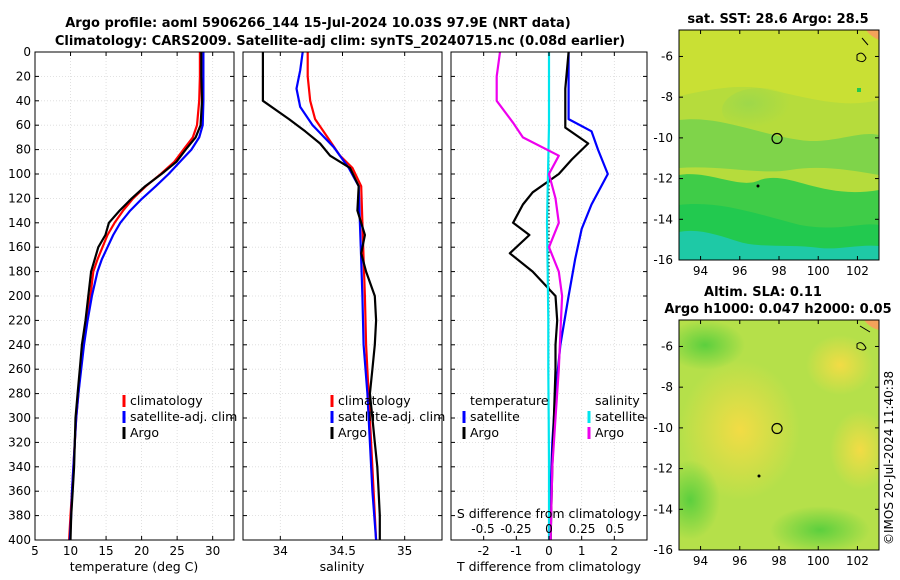  Describe the element at coordinates (859, 90) in the screenshot. I see `sst-field-speck` at that location.